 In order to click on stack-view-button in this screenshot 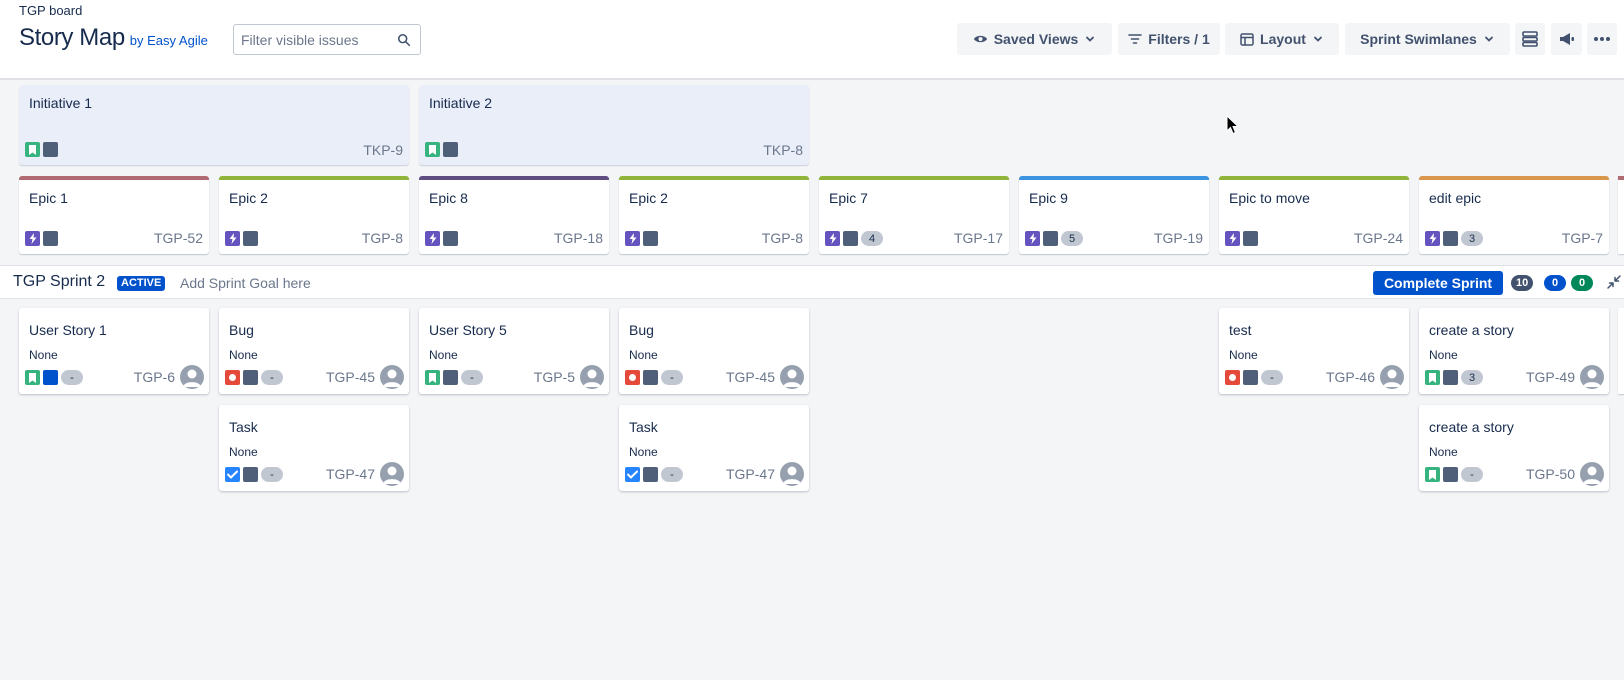, I will do `click(1530, 39)`.